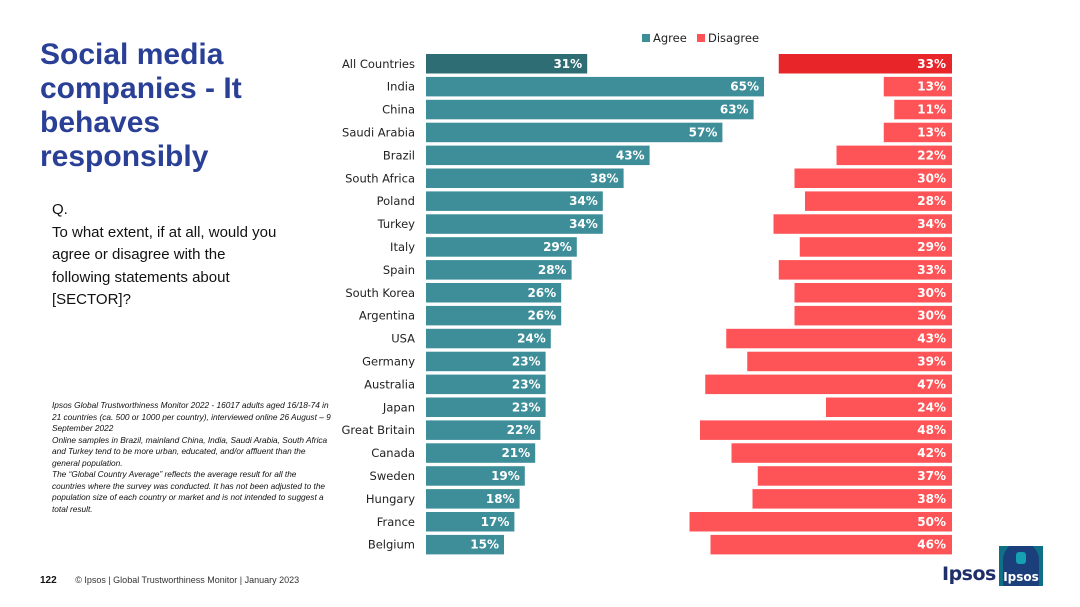  I want to click on disagree-value-label: 34%, so click(931, 224).